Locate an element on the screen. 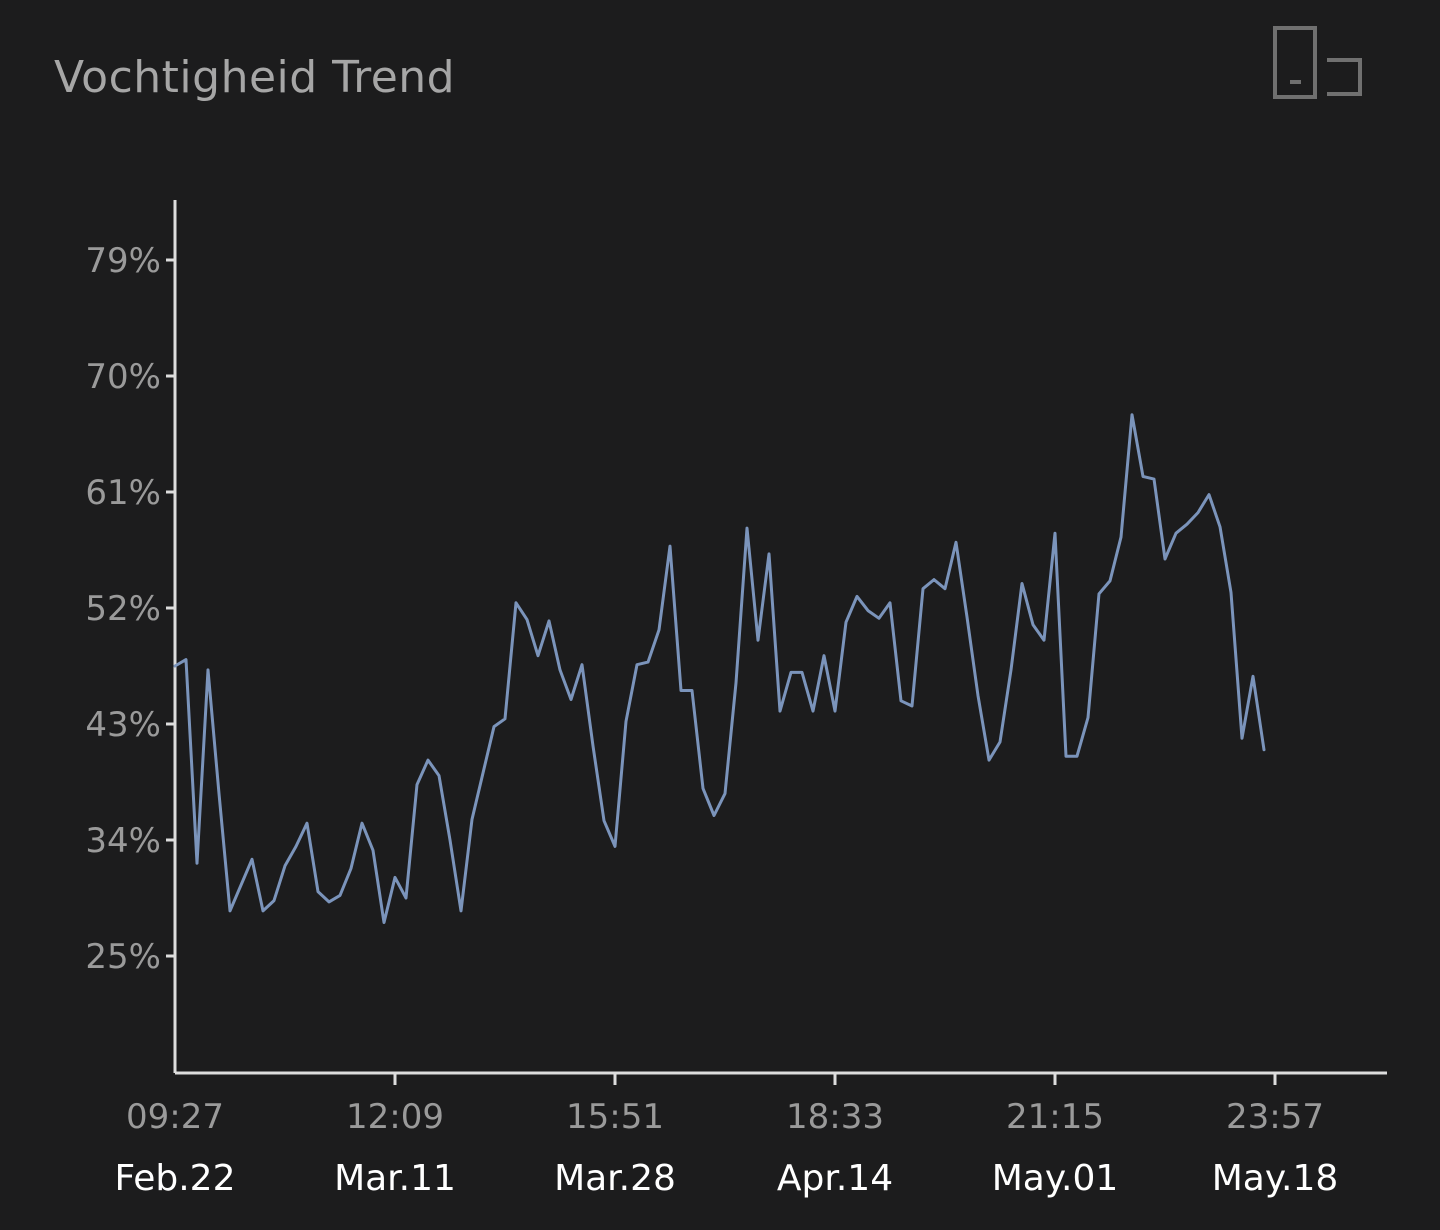 This screenshot has width=1440, height=1230. y-tick-label: 70% is located at coordinates (123, 377).